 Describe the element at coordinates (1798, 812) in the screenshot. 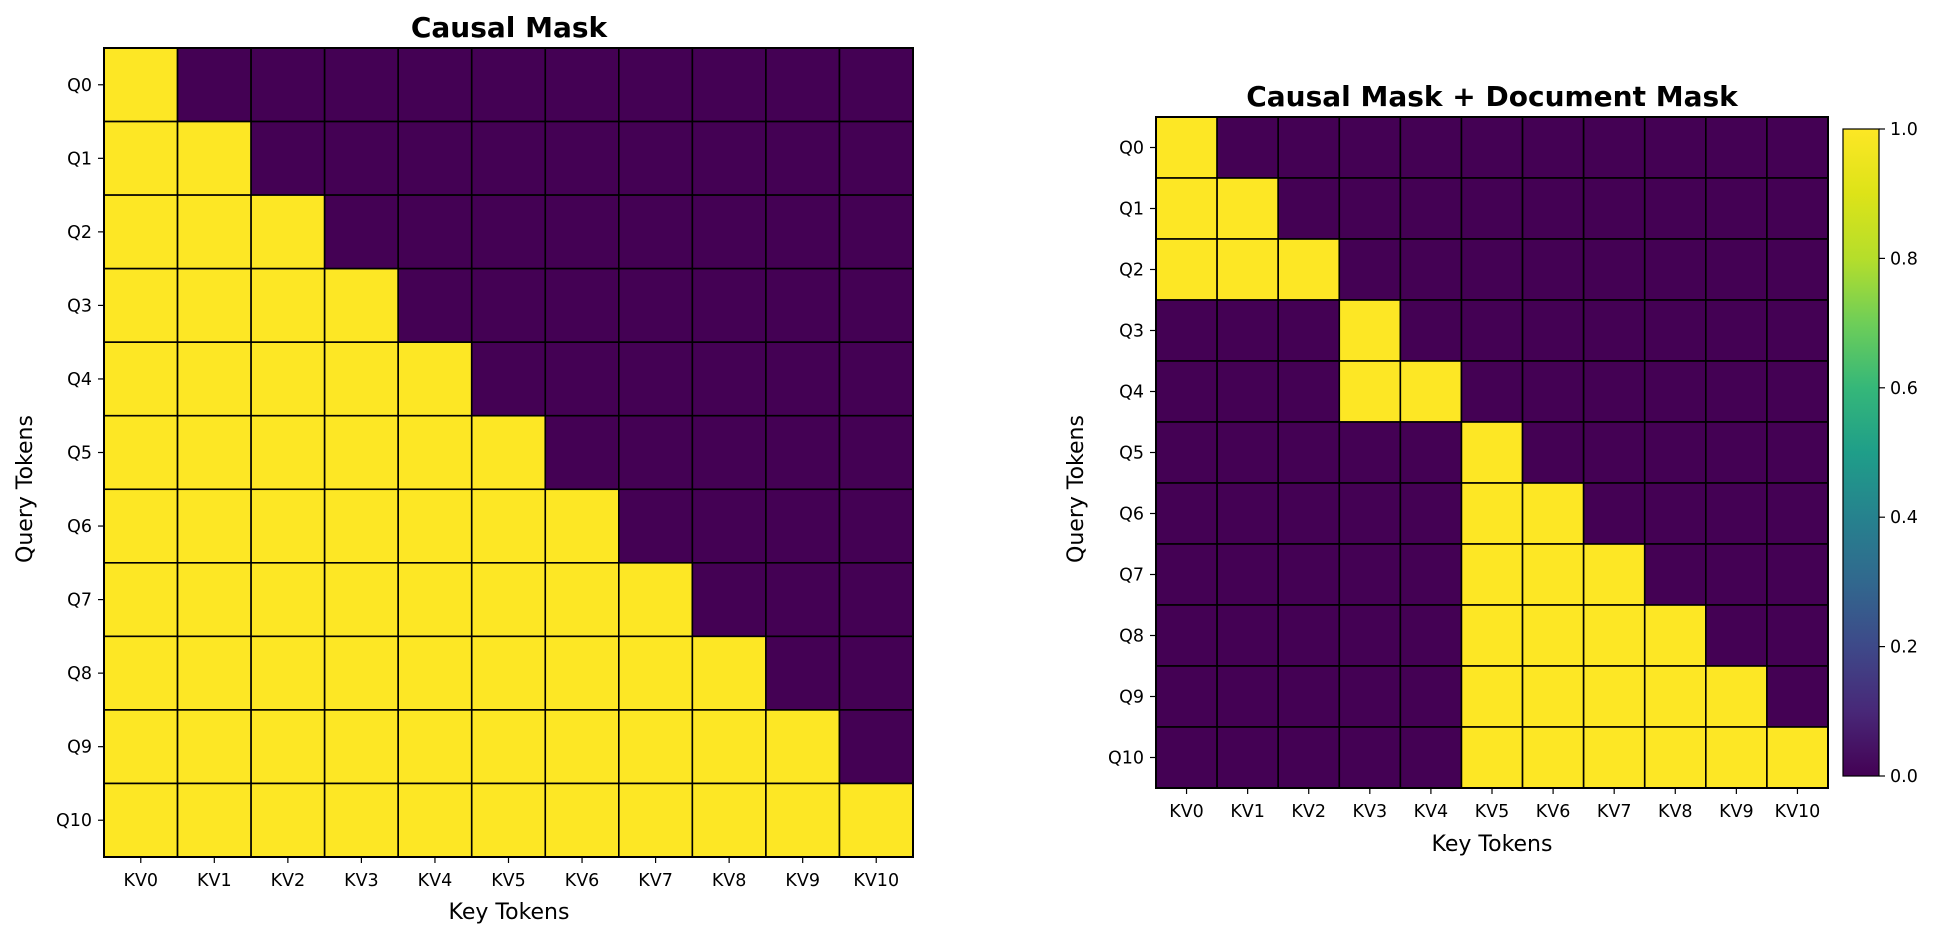

I see `x-tick-label: KV10` at that location.